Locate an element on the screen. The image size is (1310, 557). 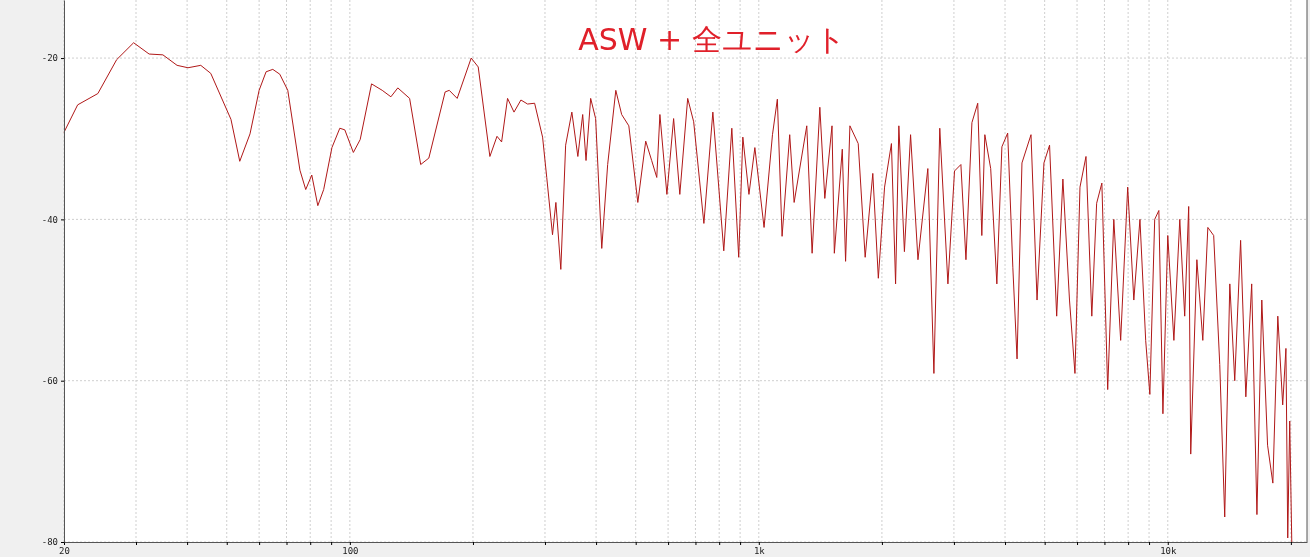
x-tick-label: 100 is located at coordinates (350, 551).